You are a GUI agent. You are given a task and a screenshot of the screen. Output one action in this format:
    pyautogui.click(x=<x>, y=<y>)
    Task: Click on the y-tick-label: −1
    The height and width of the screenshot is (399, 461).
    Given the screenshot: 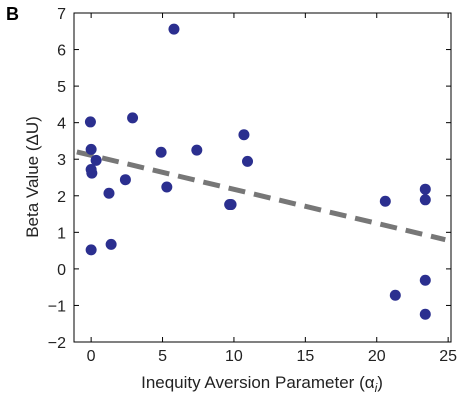 What is the action you would take?
    pyautogui.click(x=57, y=306)
    